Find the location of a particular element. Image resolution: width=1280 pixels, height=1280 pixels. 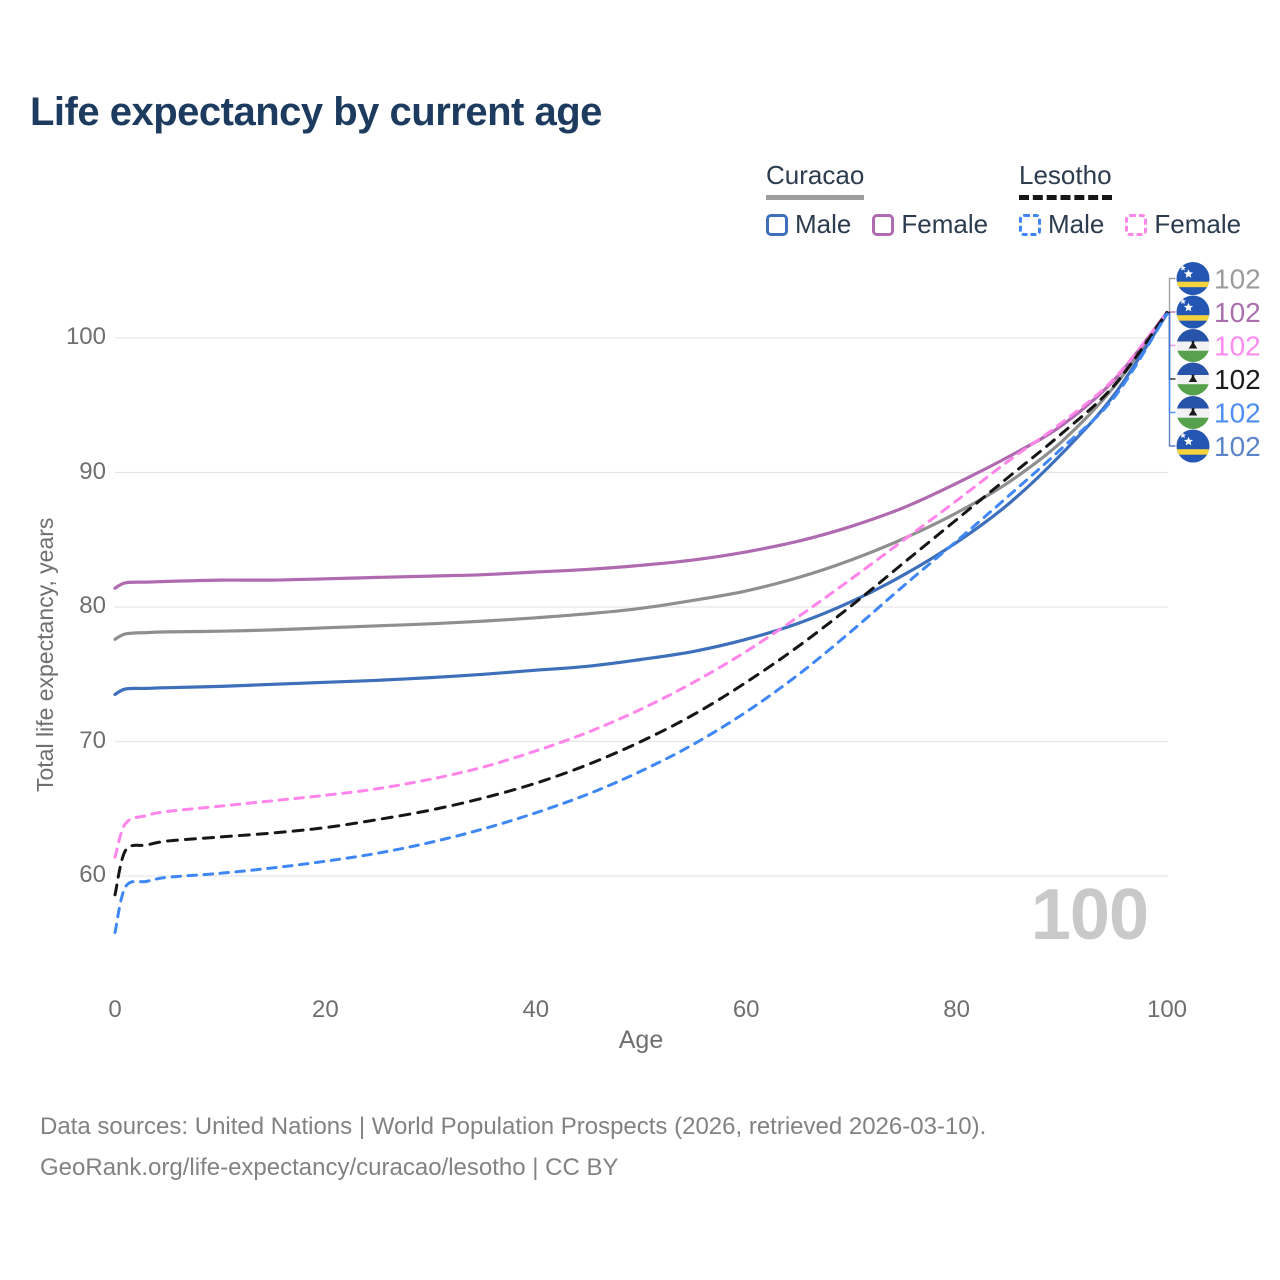

x-tick-label: 0 is located at coordinates (115, 1009).